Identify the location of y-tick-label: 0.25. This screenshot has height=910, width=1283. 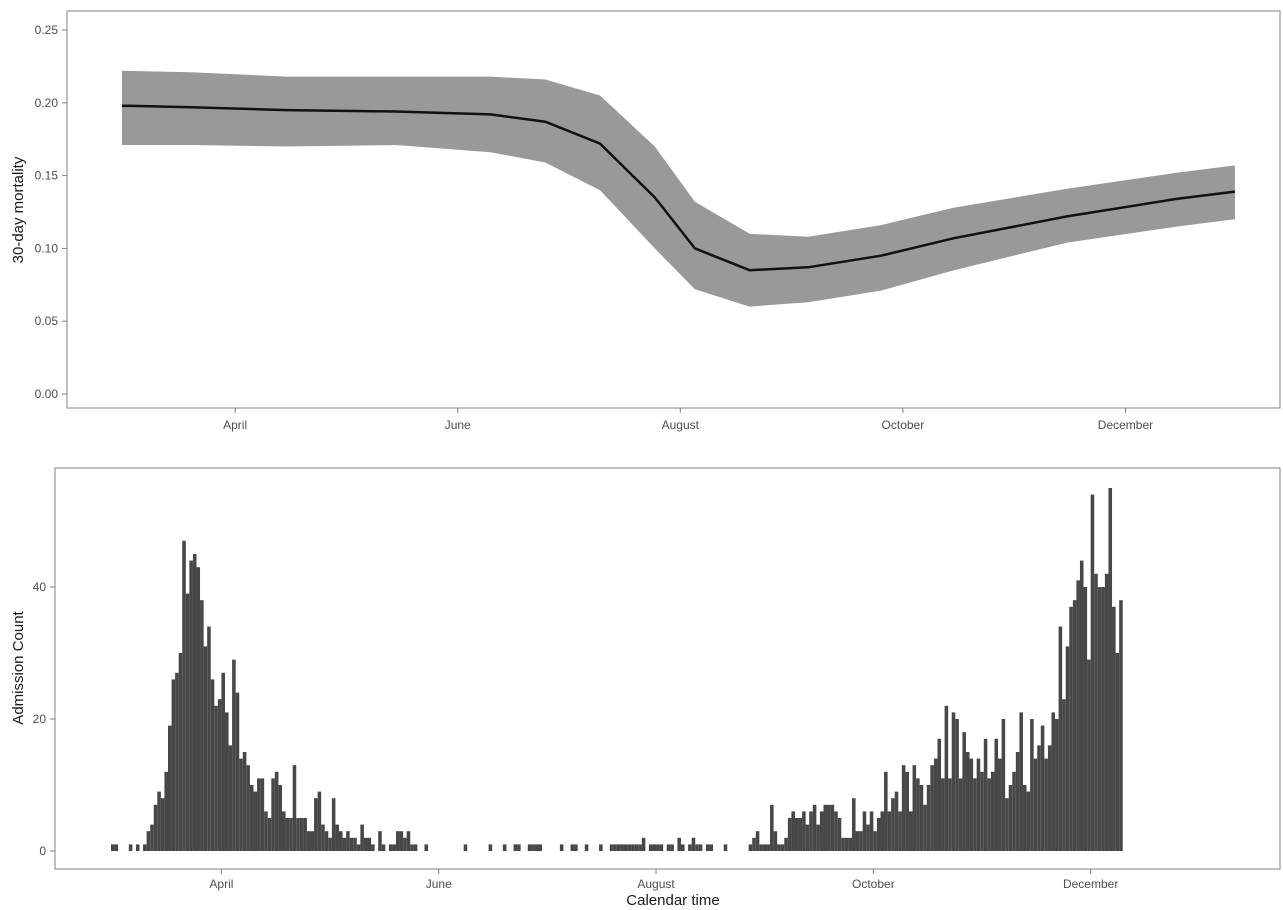
(47, 30).